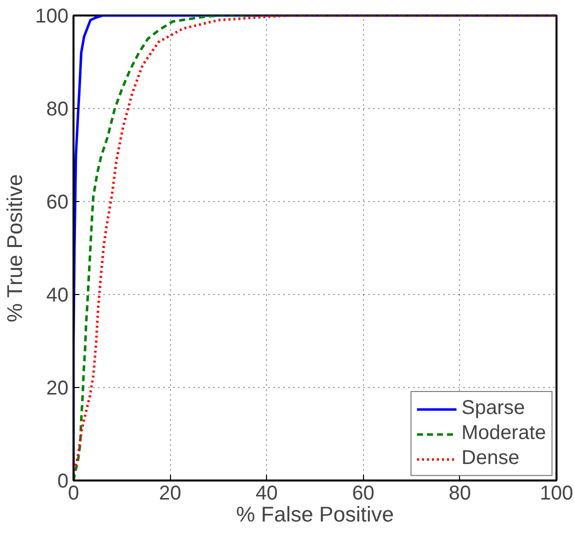  I want to click on y-tick-label: 40, so click(57, 295).